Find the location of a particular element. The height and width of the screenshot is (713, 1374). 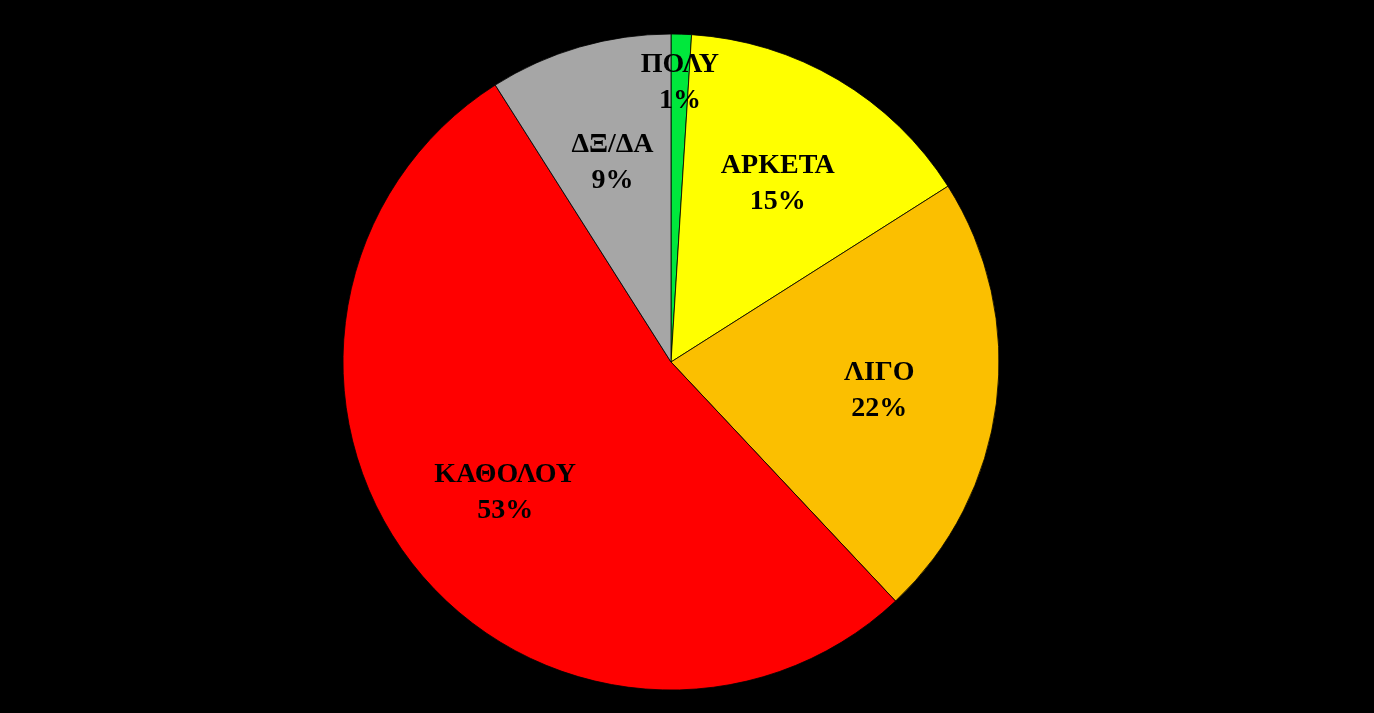

data-label: 15% is located at coordinates (777, 199).